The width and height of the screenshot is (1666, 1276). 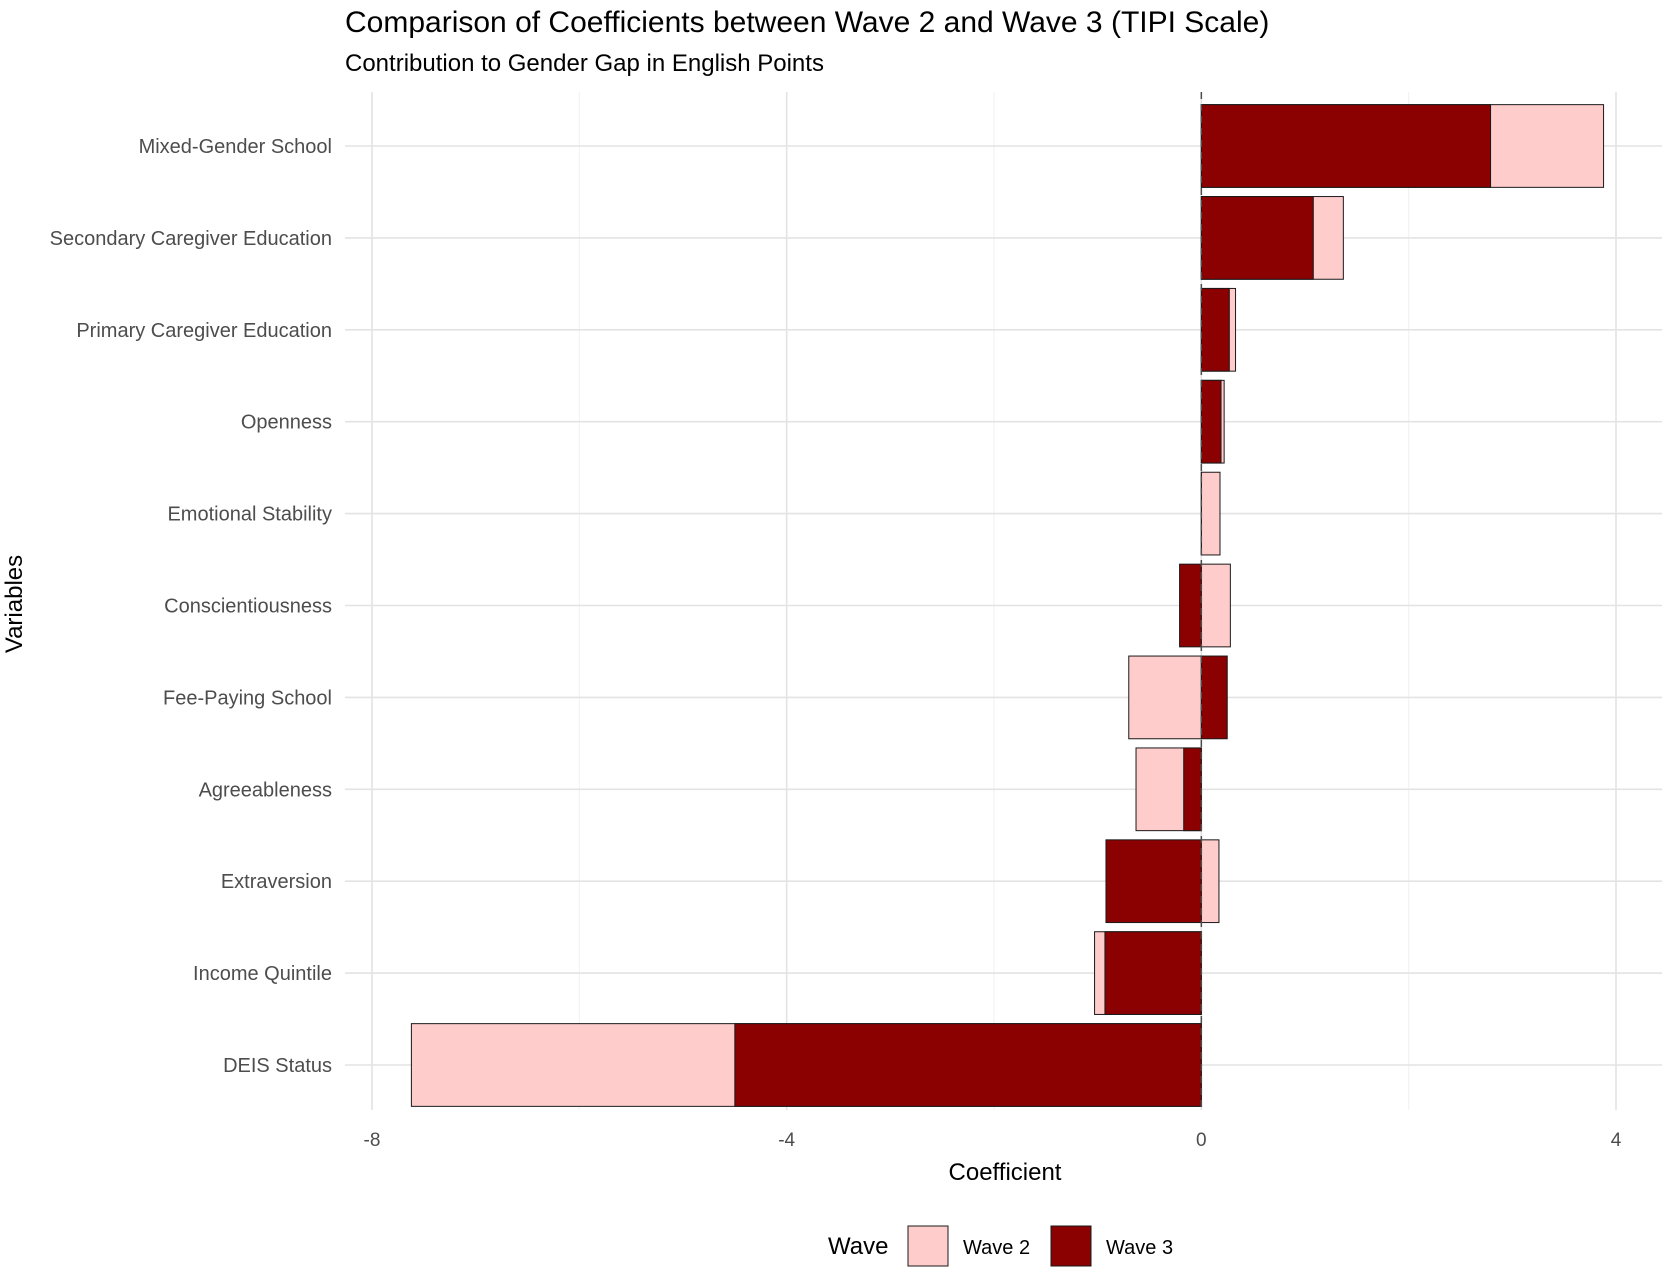 What do you see at coordinates (249, 515) in the screenshot?
I see `y-tick-label: Emotional Stability` at bounding box center [249, 515].